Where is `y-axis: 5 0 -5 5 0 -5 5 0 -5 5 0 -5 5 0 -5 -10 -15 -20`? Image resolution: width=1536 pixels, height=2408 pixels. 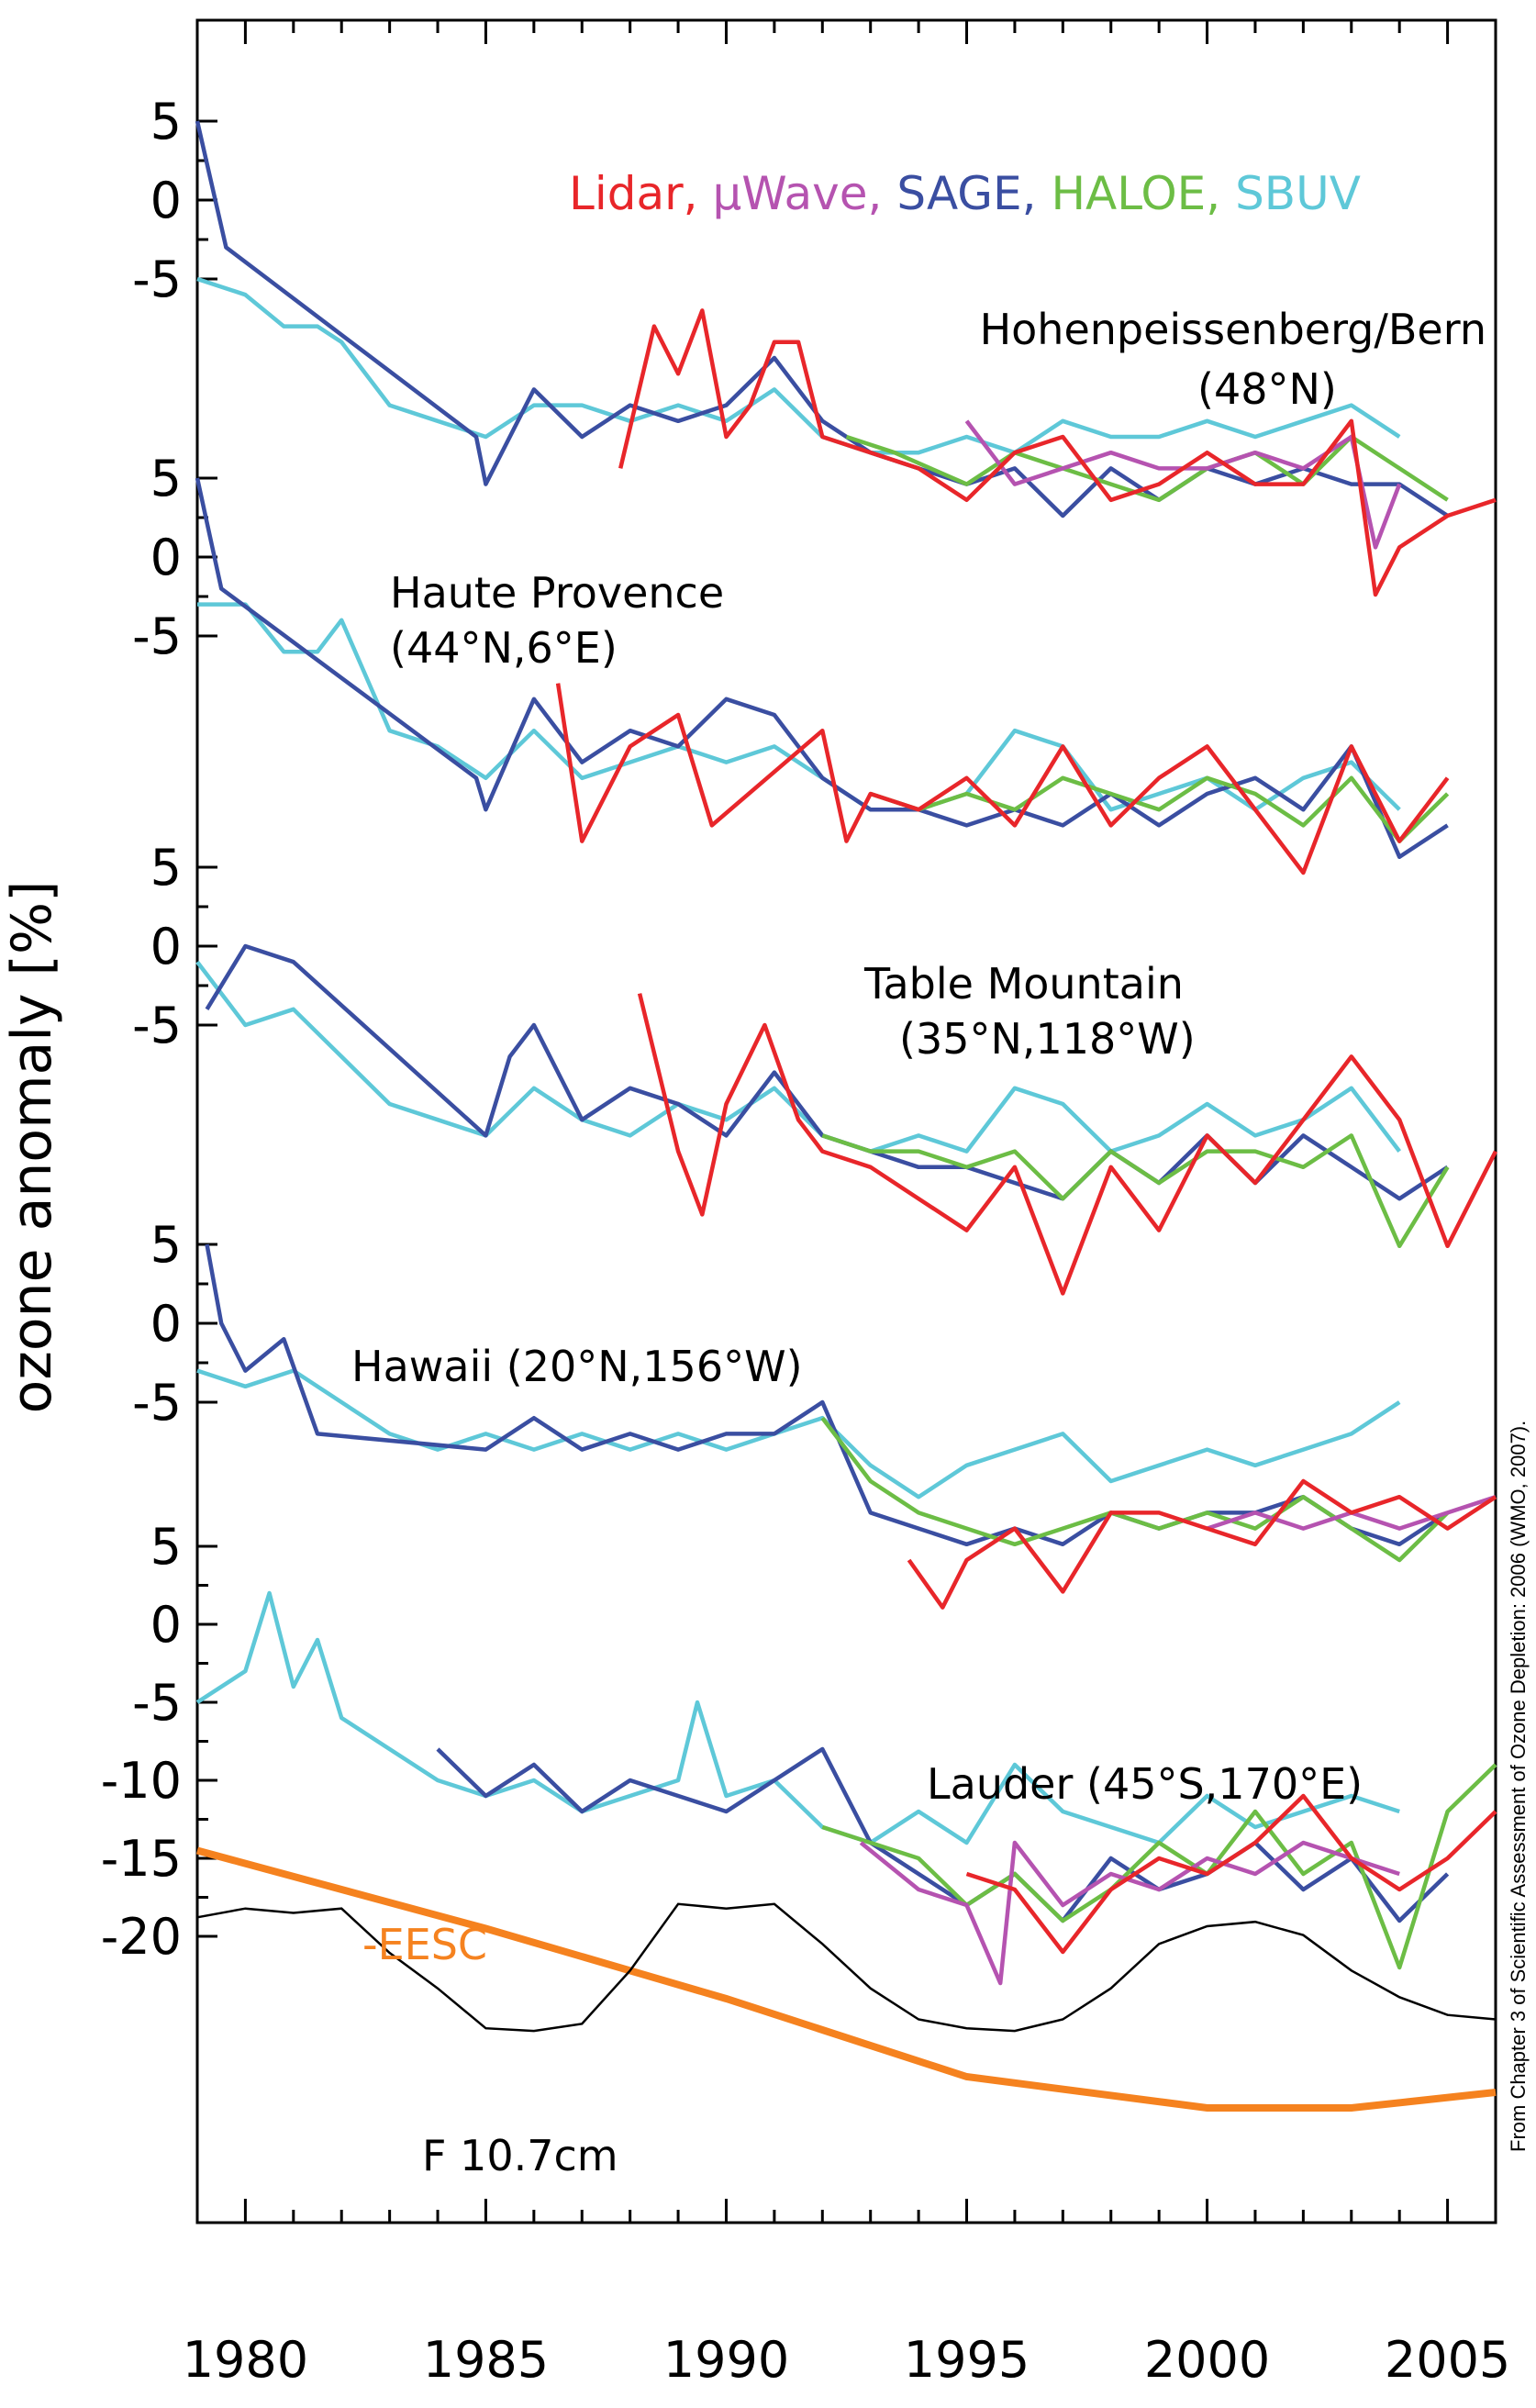
y-axis: 5 0 -5 5 0 -5 5 0 -5 5 0 -5 5 0 -5 -10 -15 -20 is located at coordinates (159, 1029).